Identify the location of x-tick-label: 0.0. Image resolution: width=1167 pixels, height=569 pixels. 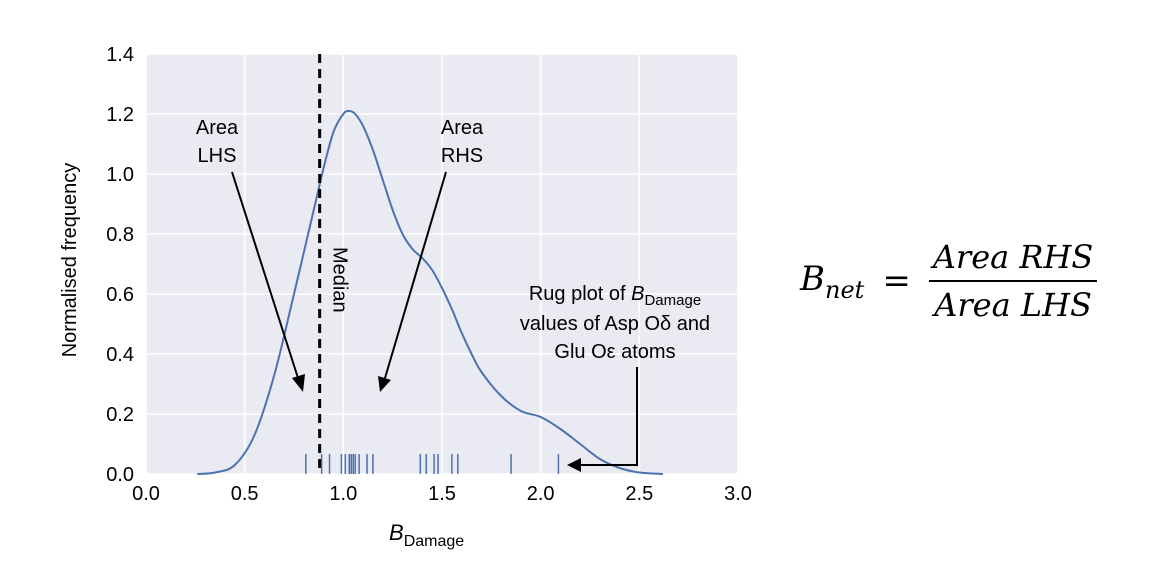
(146, 494).